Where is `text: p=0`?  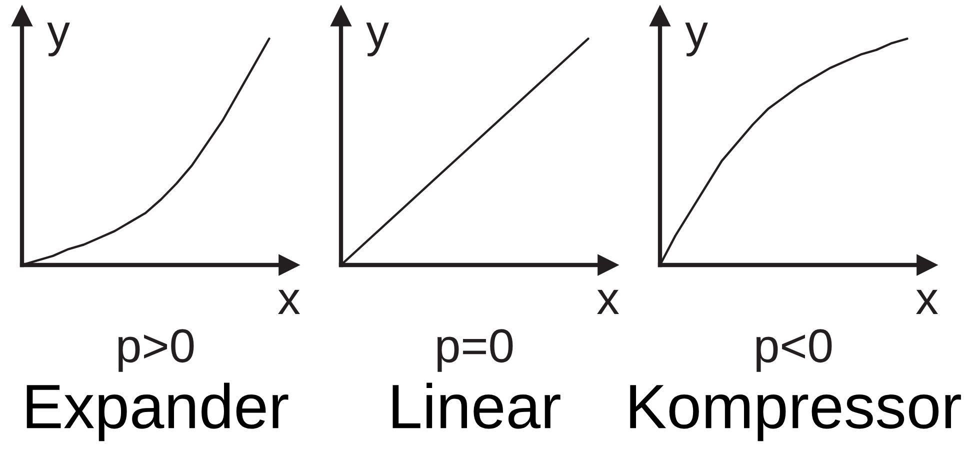
text: p=0 is located at coordinates (475, 350).